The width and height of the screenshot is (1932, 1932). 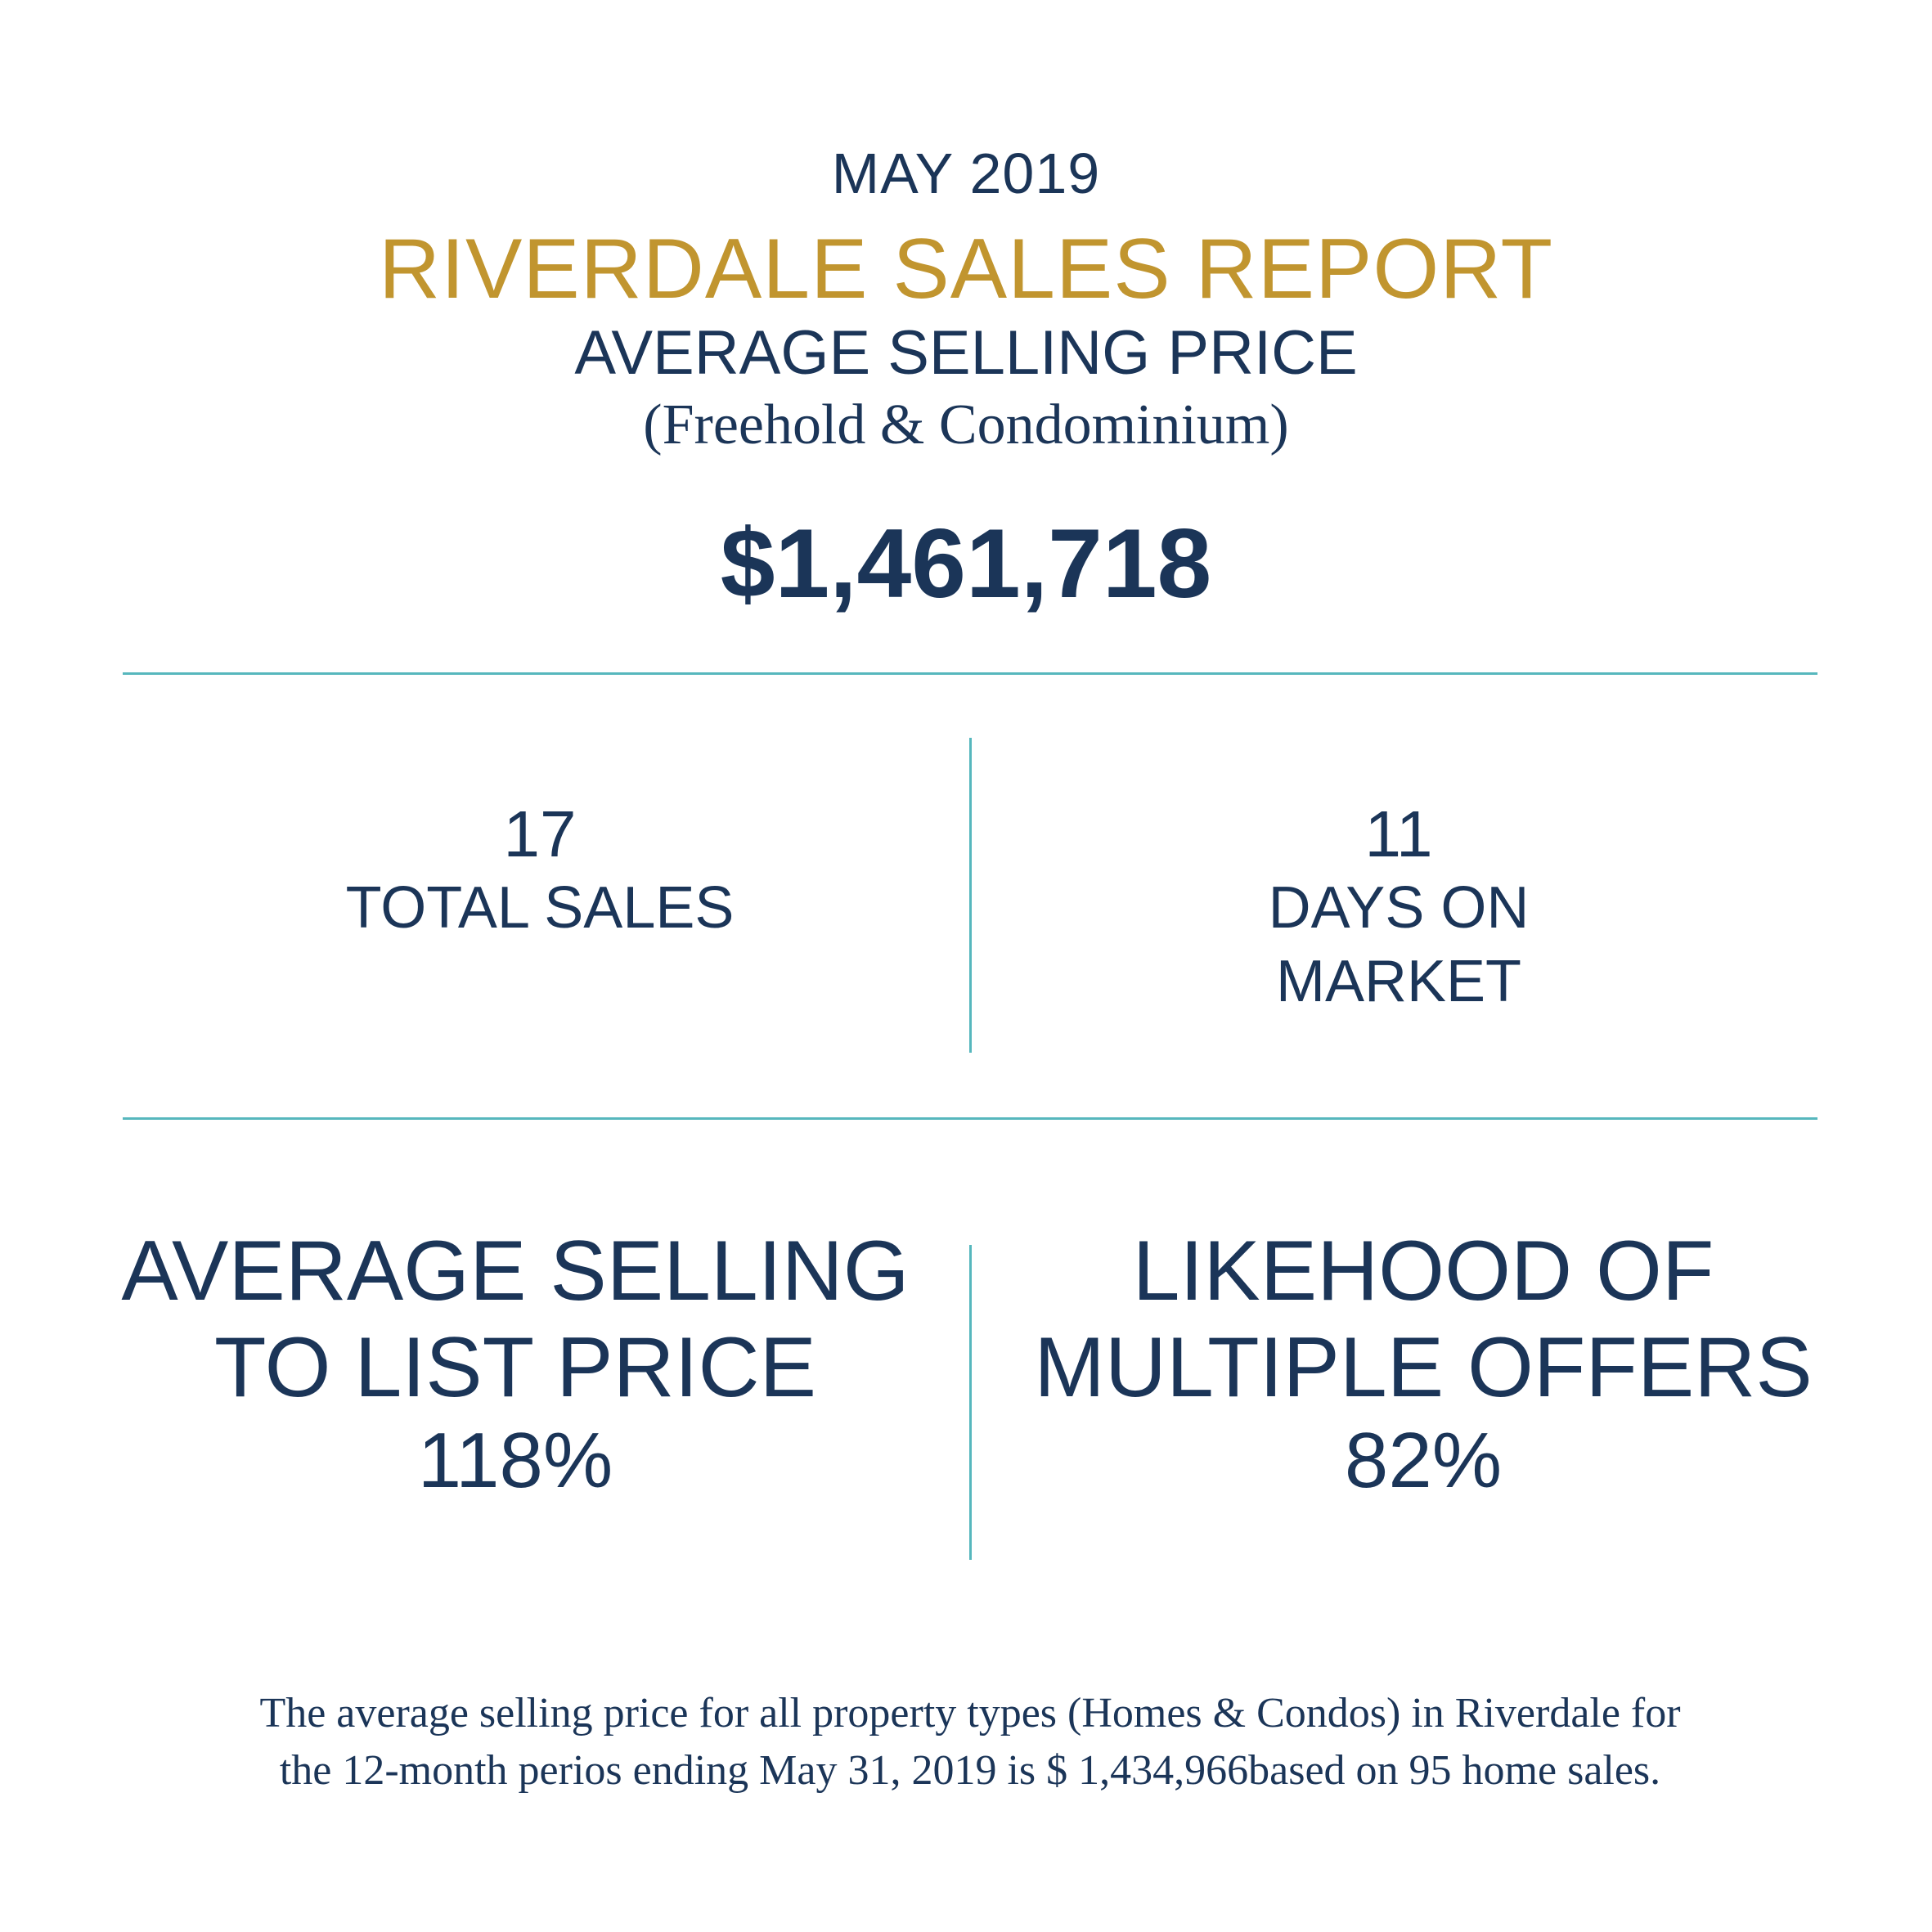 What do you see at coordinates (515, 1367) in the screenshot?
I see `sell-to-list-line2: TO LIST PRICE` at bounding box center [515, 1367].